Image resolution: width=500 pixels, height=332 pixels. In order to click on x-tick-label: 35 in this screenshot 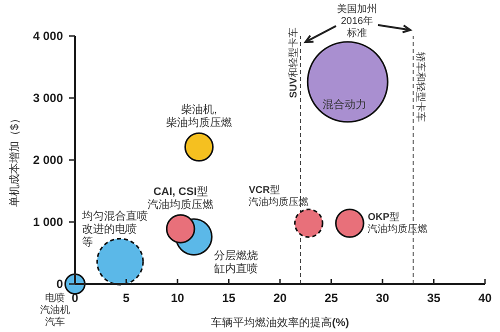, I will do `click(434, 298)`.